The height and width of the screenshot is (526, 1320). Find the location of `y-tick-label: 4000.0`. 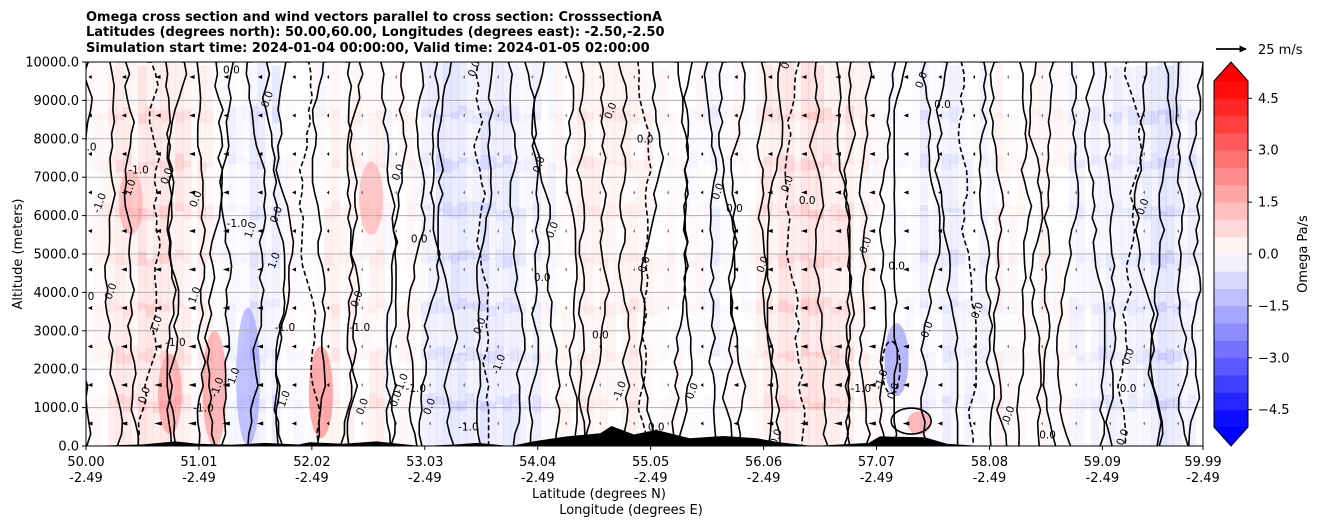

y-tick-label: 4000.0 is located at coordinates (57, 293).